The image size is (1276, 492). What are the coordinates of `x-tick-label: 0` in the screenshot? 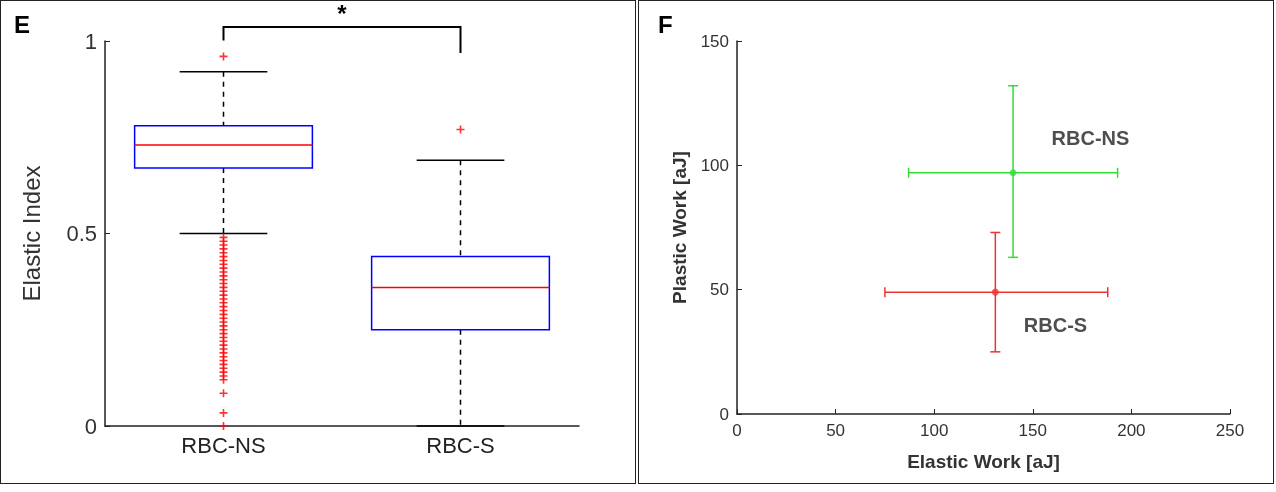 It's located at (737, 430).